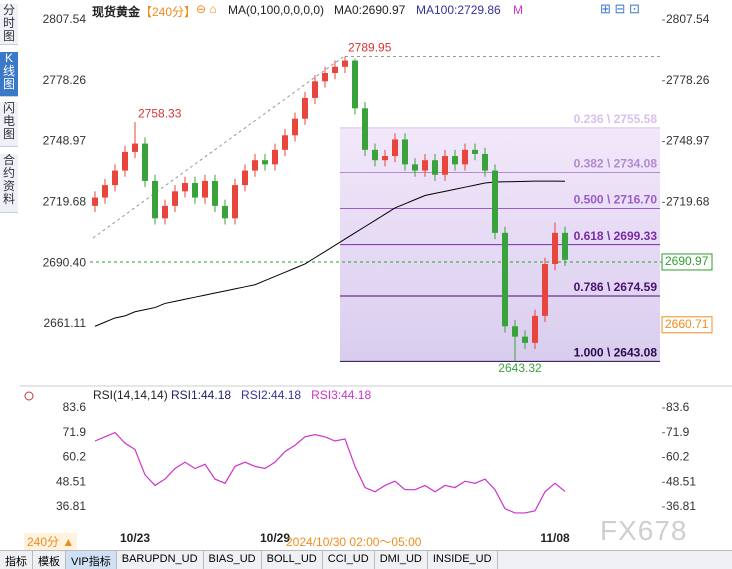  Describe the element at coordinates (135, 538) in the screenshot. I see `x-tick-label: 10/23` at that location.